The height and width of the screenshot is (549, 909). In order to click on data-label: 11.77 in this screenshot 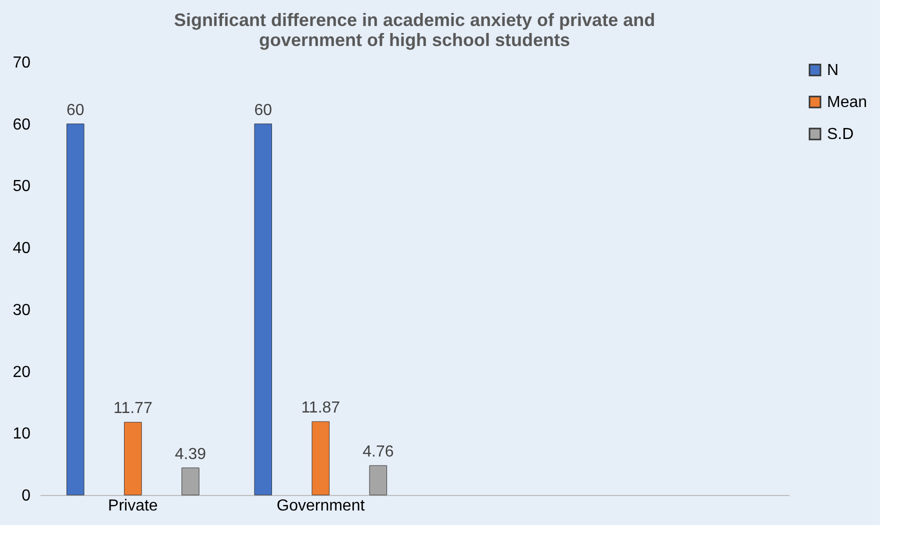, I will do `click(132, 409)`.